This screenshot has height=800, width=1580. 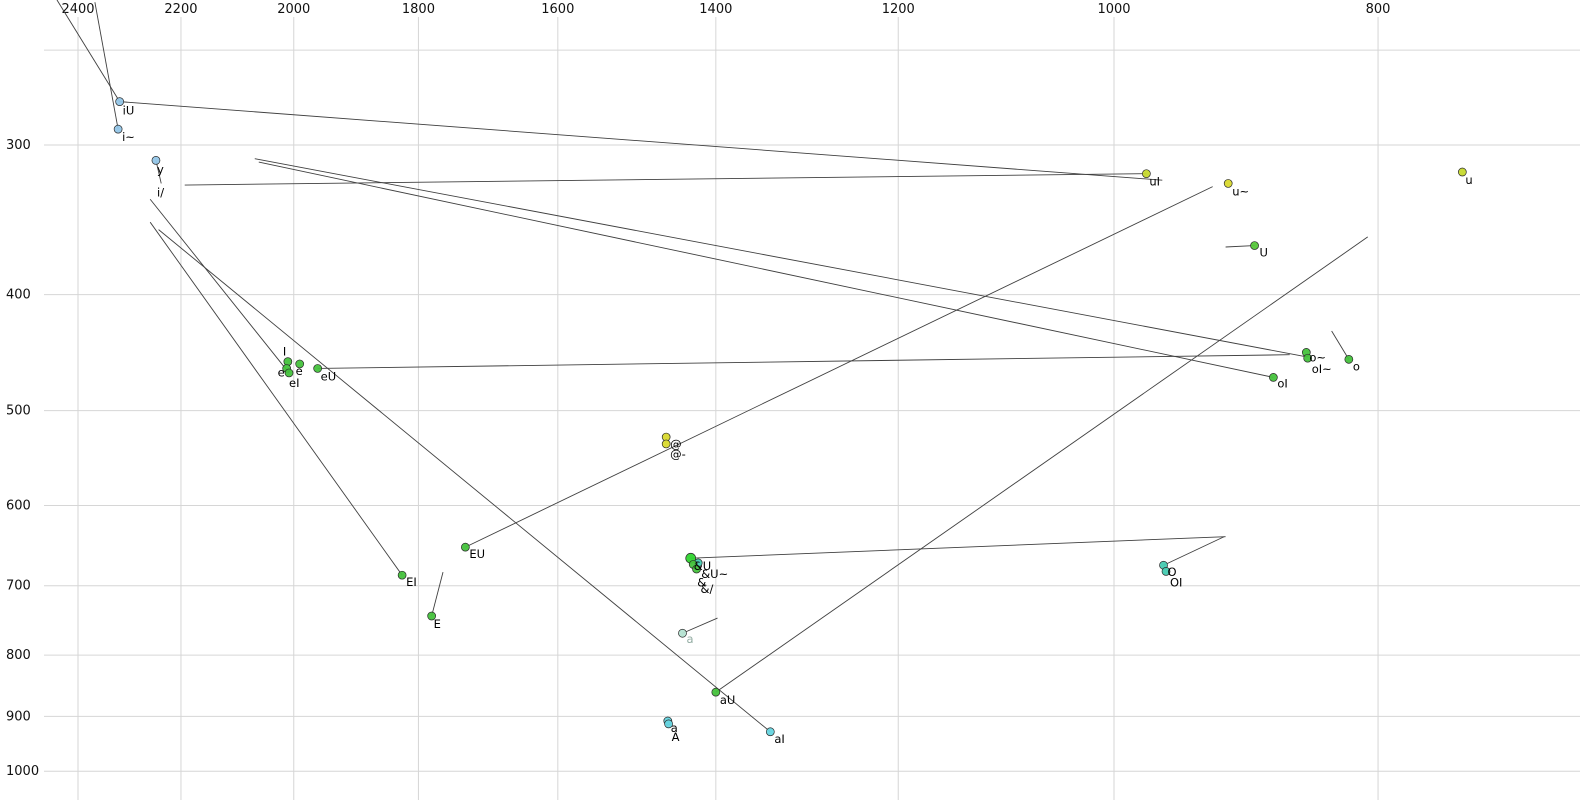 I want to click on vowel-point-A, so click(x=668, y=724).